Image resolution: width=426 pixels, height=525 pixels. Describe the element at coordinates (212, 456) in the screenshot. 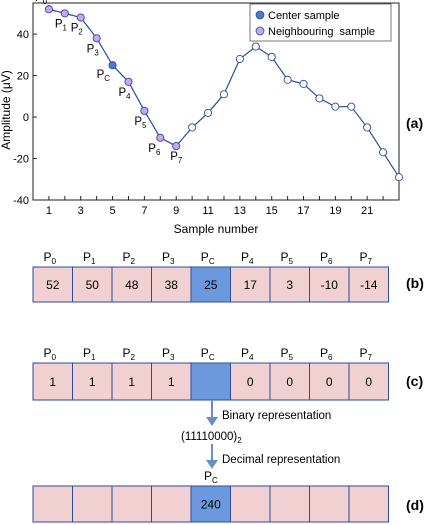

I see `decimal-arrow` at that location.